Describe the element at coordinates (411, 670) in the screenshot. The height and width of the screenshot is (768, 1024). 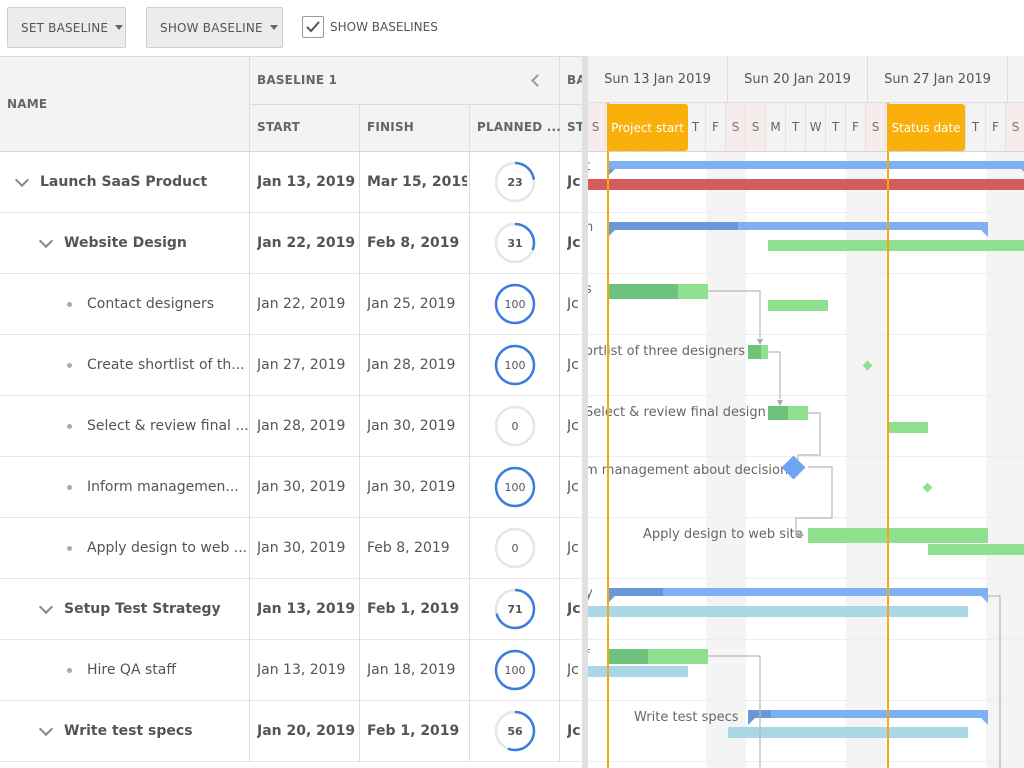
I see `finish-cell: Jan 18, 2019` at that location.